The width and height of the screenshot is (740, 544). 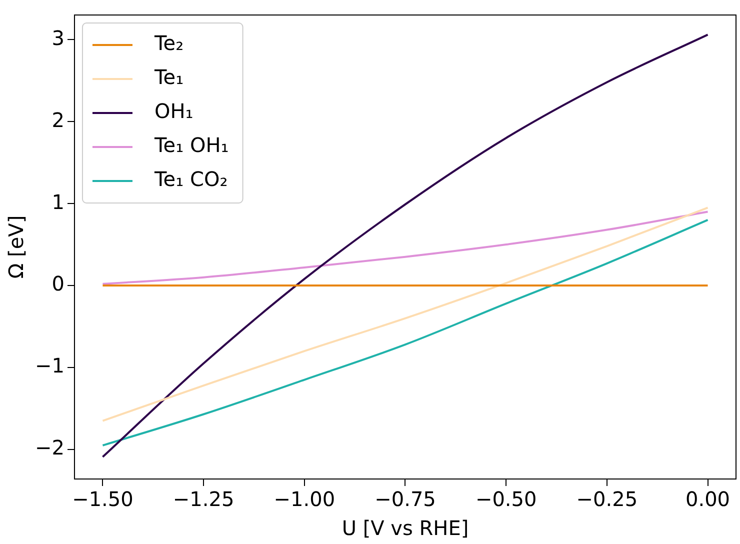 What do you see at coordinates (305, 499) in the screenshot?
I see `x-tick-label: −1.00` at bounding box center [305, 499].